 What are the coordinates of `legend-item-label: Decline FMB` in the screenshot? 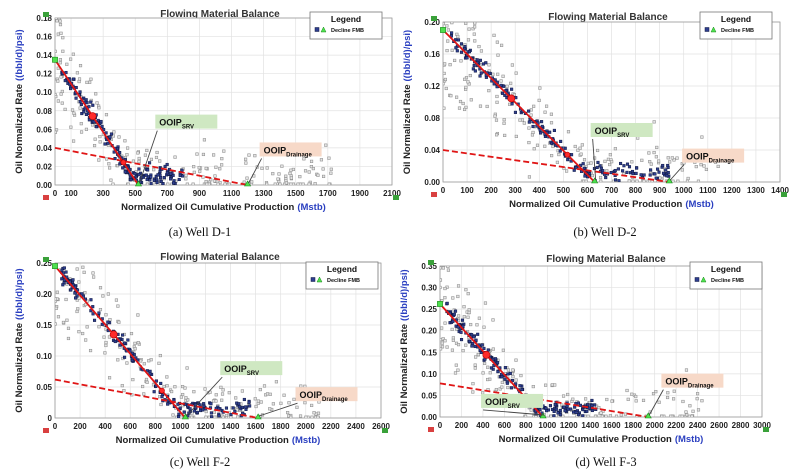 It's located at (347, 31).